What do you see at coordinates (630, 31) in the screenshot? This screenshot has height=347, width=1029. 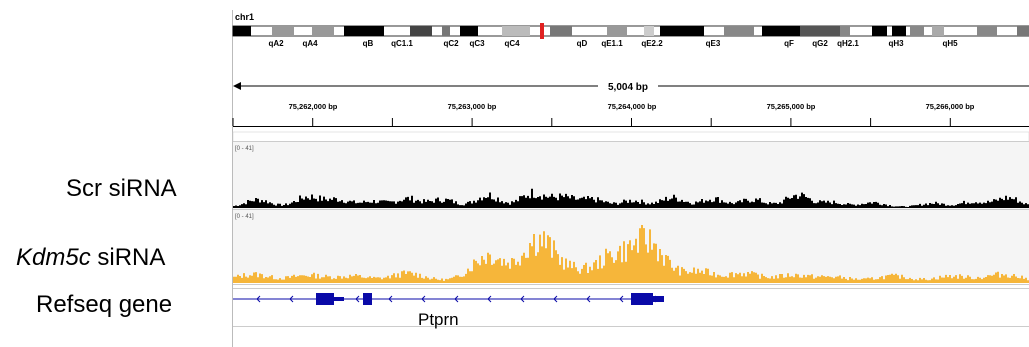 I see `chromosome-ideogram` at bounding box center [630, 31].